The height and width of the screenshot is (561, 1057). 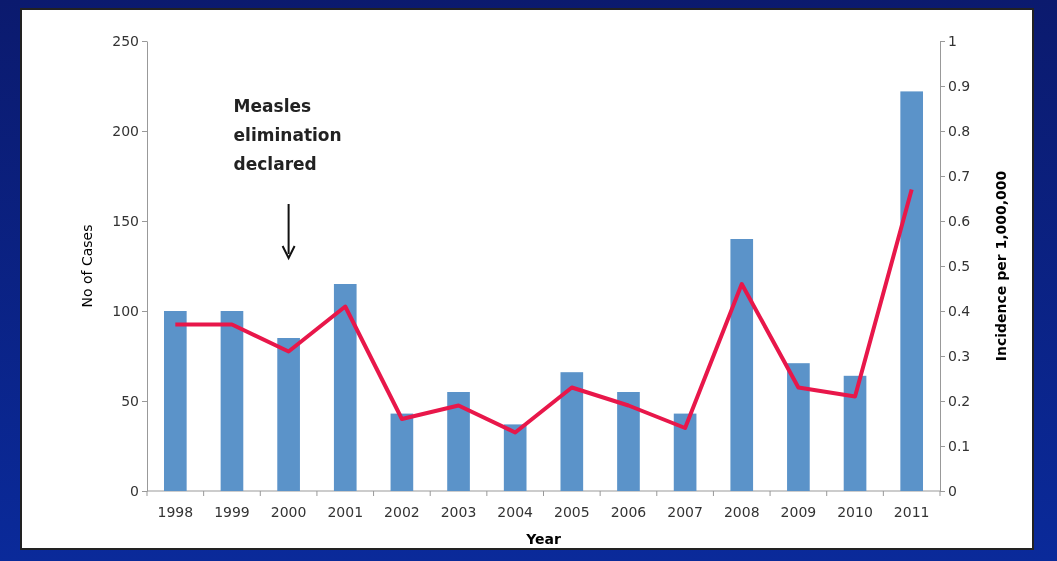 What do you see at coordinates (125, 130) in the screenshot?
I see `y-tick-label: 200` at bounding box center [125, 130].